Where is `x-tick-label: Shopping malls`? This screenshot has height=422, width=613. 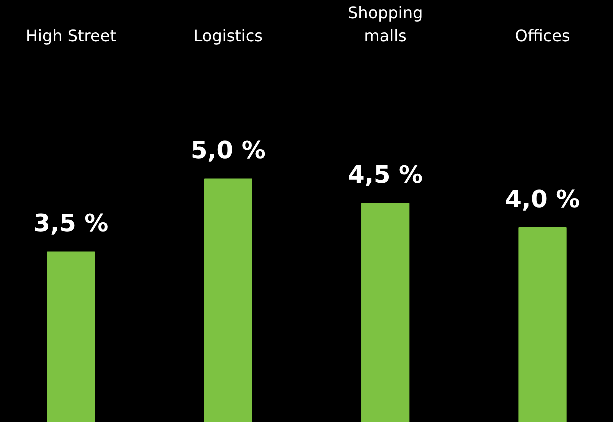 x-tick-label: Shopping malls is located at coordinates (386, 25).